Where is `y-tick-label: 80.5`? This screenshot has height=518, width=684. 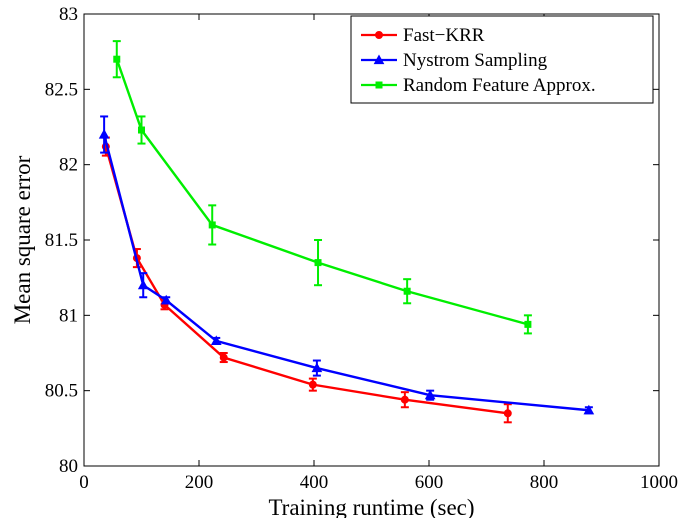
y-tick-label: 80.5 is located at coordinates (61, 391).